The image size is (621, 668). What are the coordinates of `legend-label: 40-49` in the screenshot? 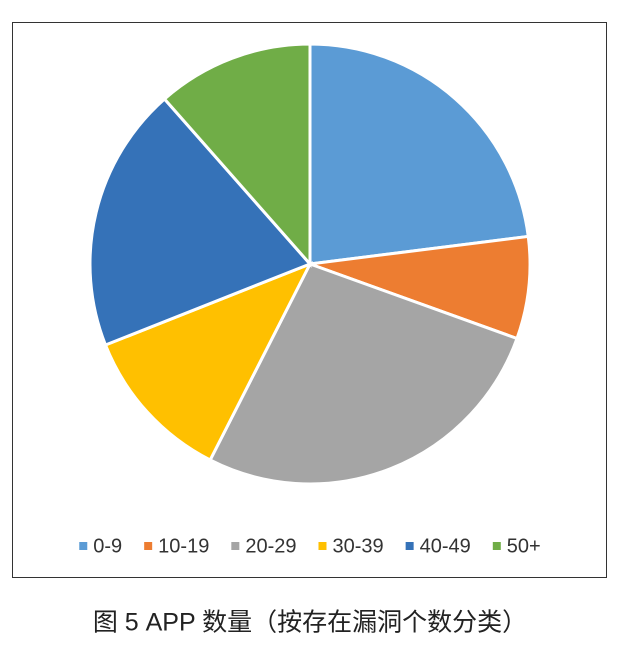 It's located at (445, 546).